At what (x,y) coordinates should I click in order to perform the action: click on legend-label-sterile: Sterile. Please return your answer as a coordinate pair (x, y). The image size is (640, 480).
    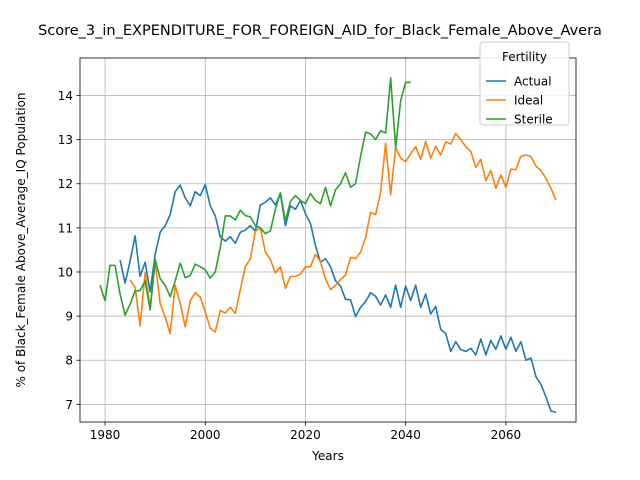
    Looking at the image, I should click on (533, 120).